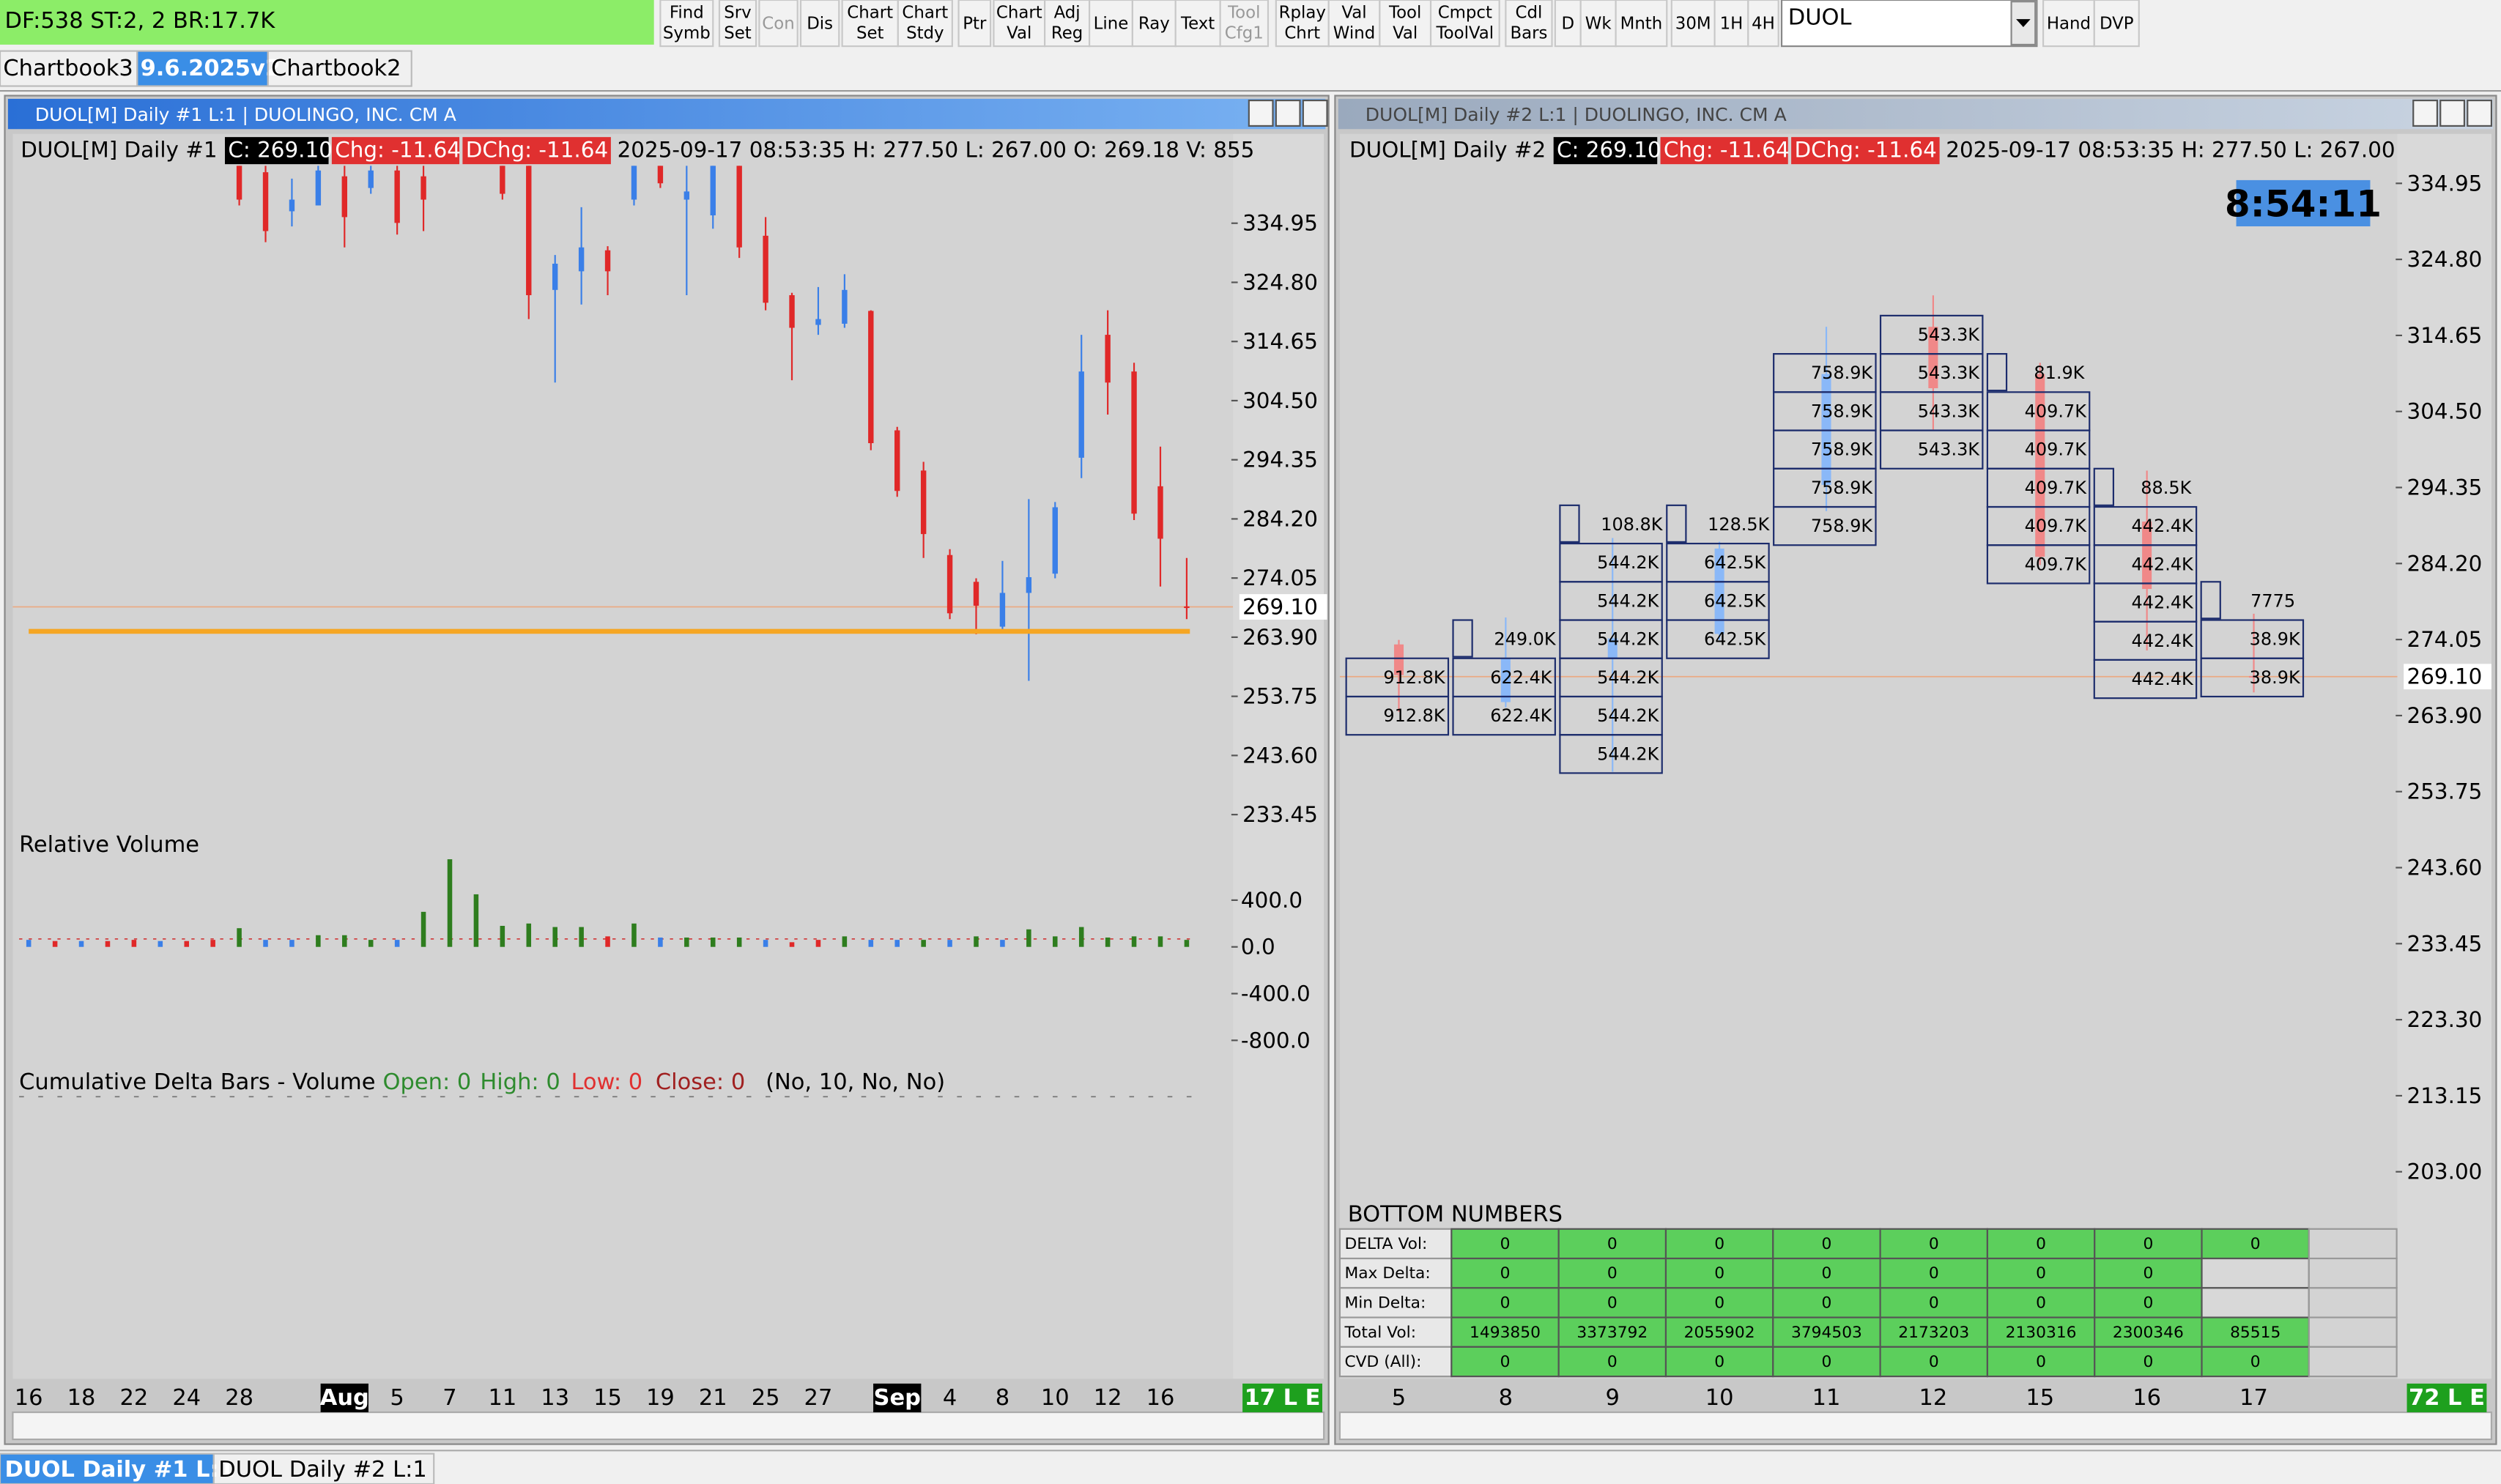  What do you see at coordinates (2116, 24) in the screenshot?
I see `tool-button` at bounding box center [2116, 24].